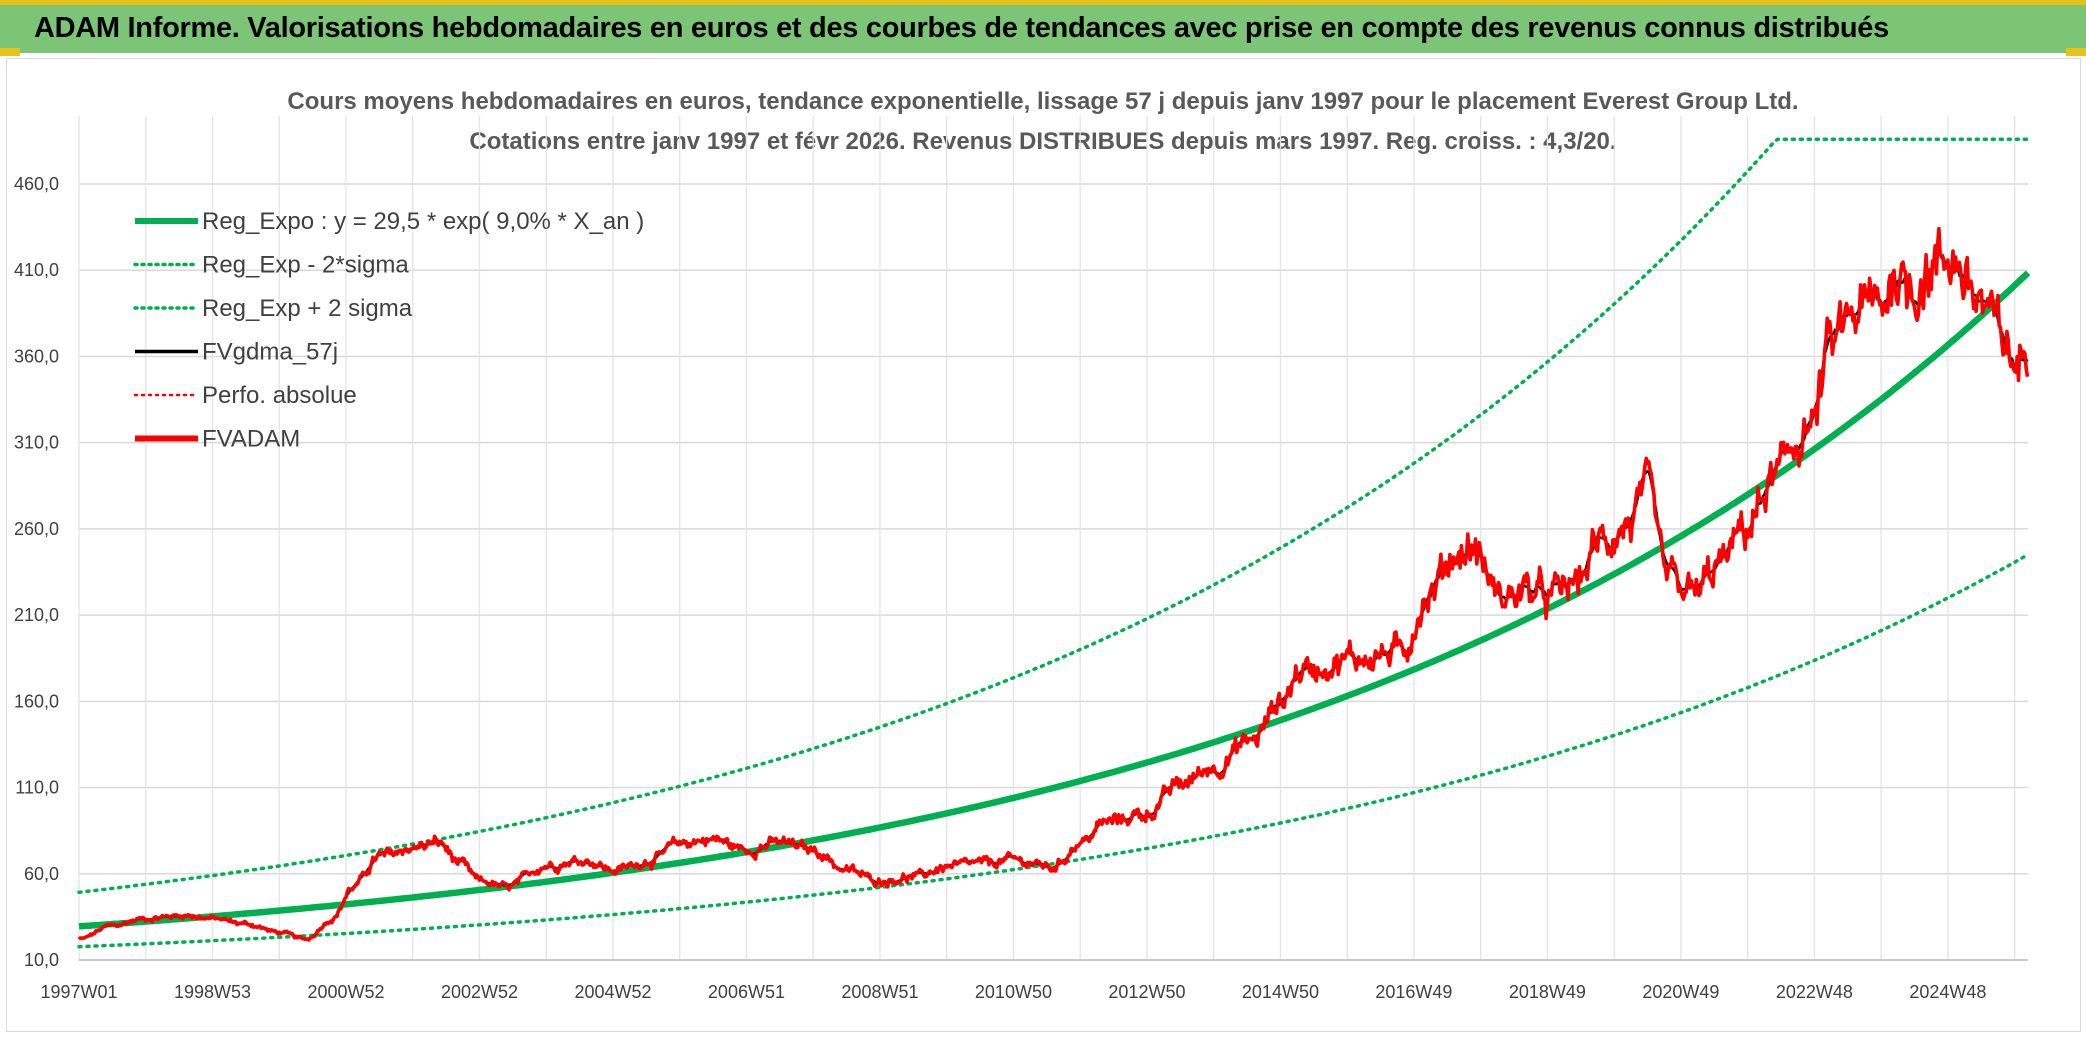  I want to click on y-tick-label: 360,0, so click(36, 356).